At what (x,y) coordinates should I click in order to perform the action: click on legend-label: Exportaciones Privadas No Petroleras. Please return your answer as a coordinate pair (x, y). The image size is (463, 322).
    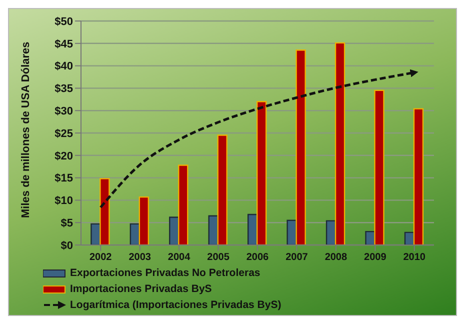
    Looking at the image, I should click on (165, 273).